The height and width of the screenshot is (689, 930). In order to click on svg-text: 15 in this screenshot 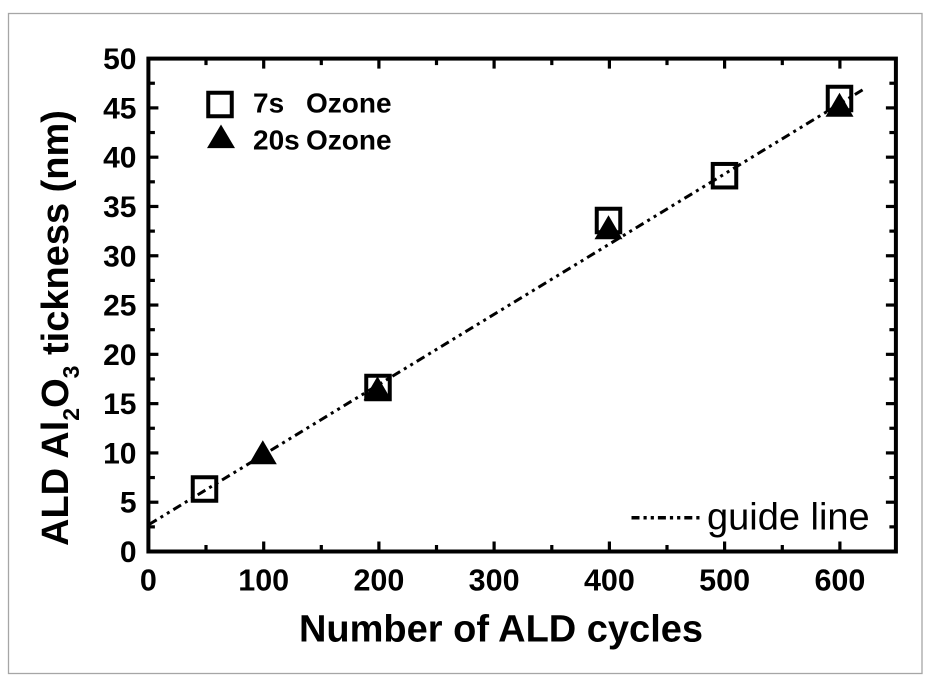, I will do `click(119, 404)`.